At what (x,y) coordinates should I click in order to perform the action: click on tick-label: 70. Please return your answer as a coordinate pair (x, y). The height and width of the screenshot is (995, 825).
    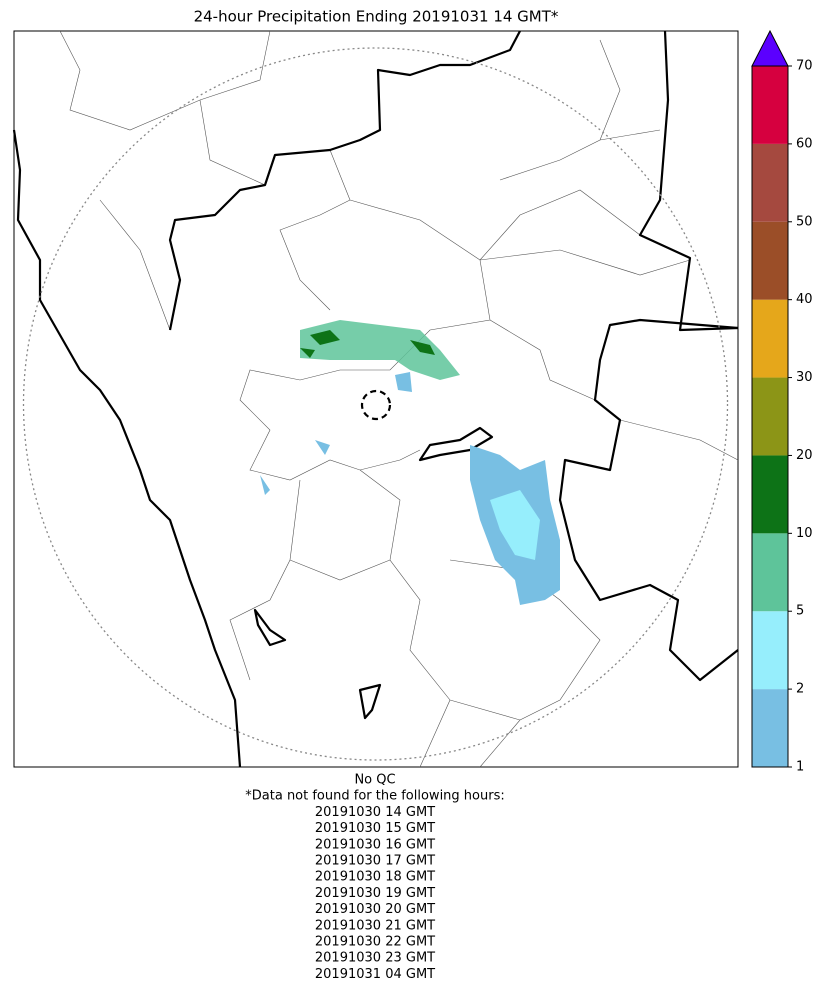
    Looking at the image, I should click on (804, 66).